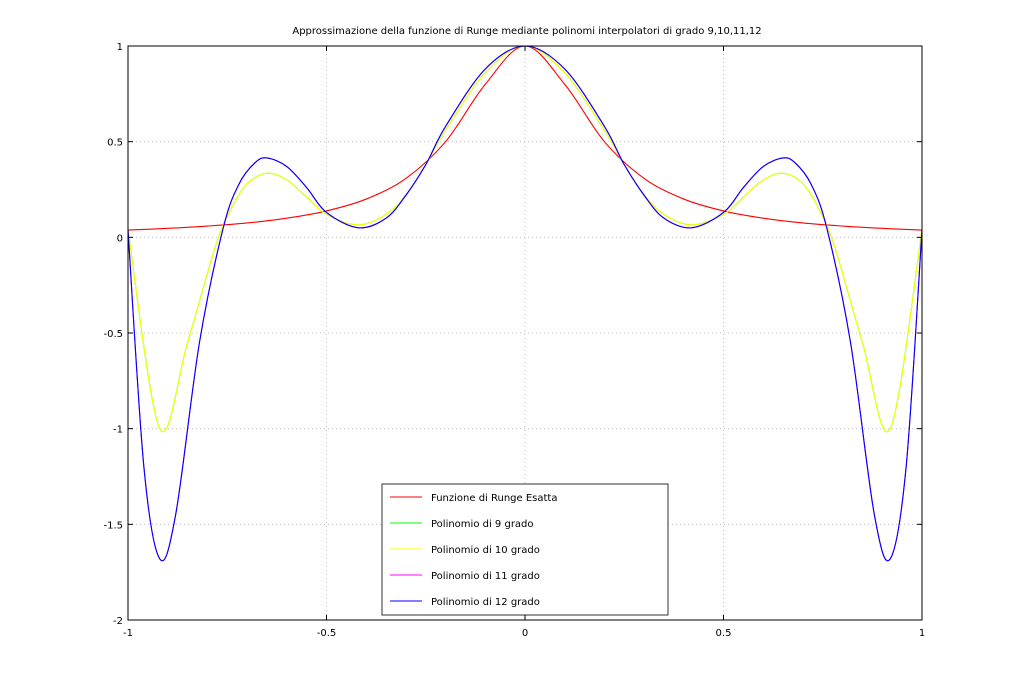 Image resolution: width=1018 pixels, height=699 pixels. Describe the element at coordinates (482, 524) in the screenshot. I see `legend-label: Polinomio di 9 grado` at that location.